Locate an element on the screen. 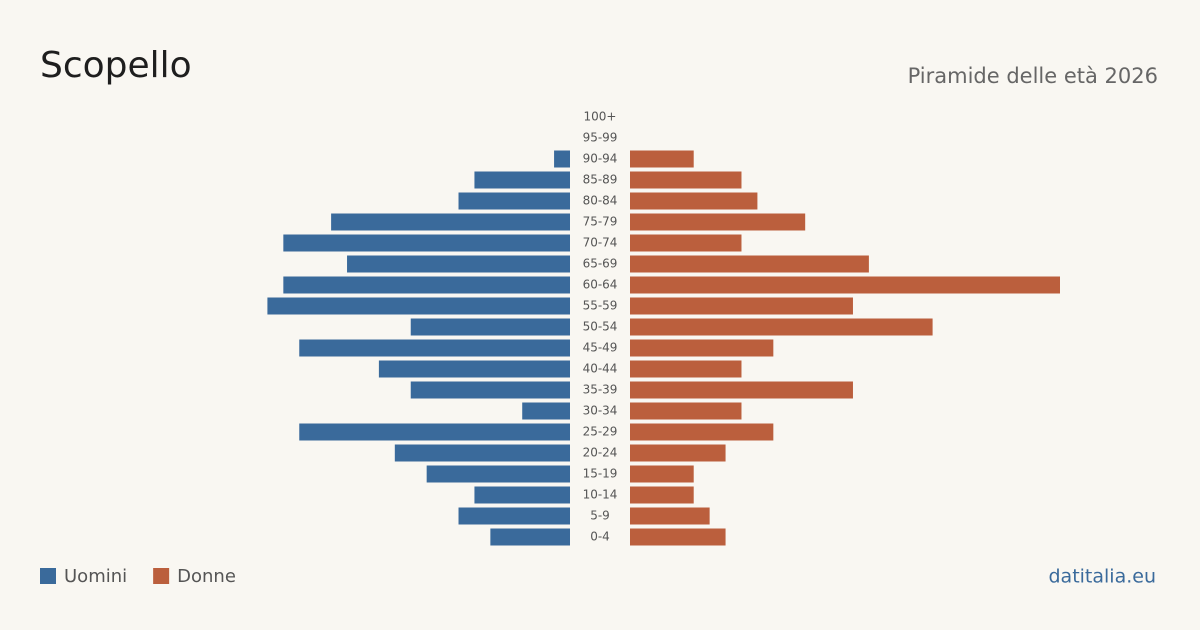  age-label: 0-4 is located at coordinates (600, 537).